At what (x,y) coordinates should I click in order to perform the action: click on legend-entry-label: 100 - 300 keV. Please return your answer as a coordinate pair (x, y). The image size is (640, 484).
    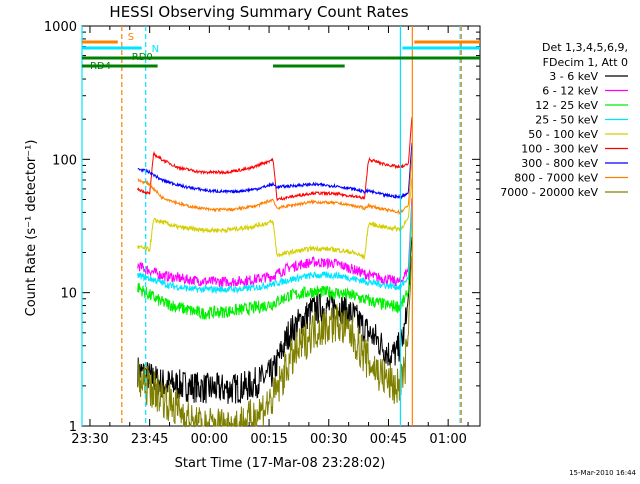
    Looking at the image, I should click on (559, 149).